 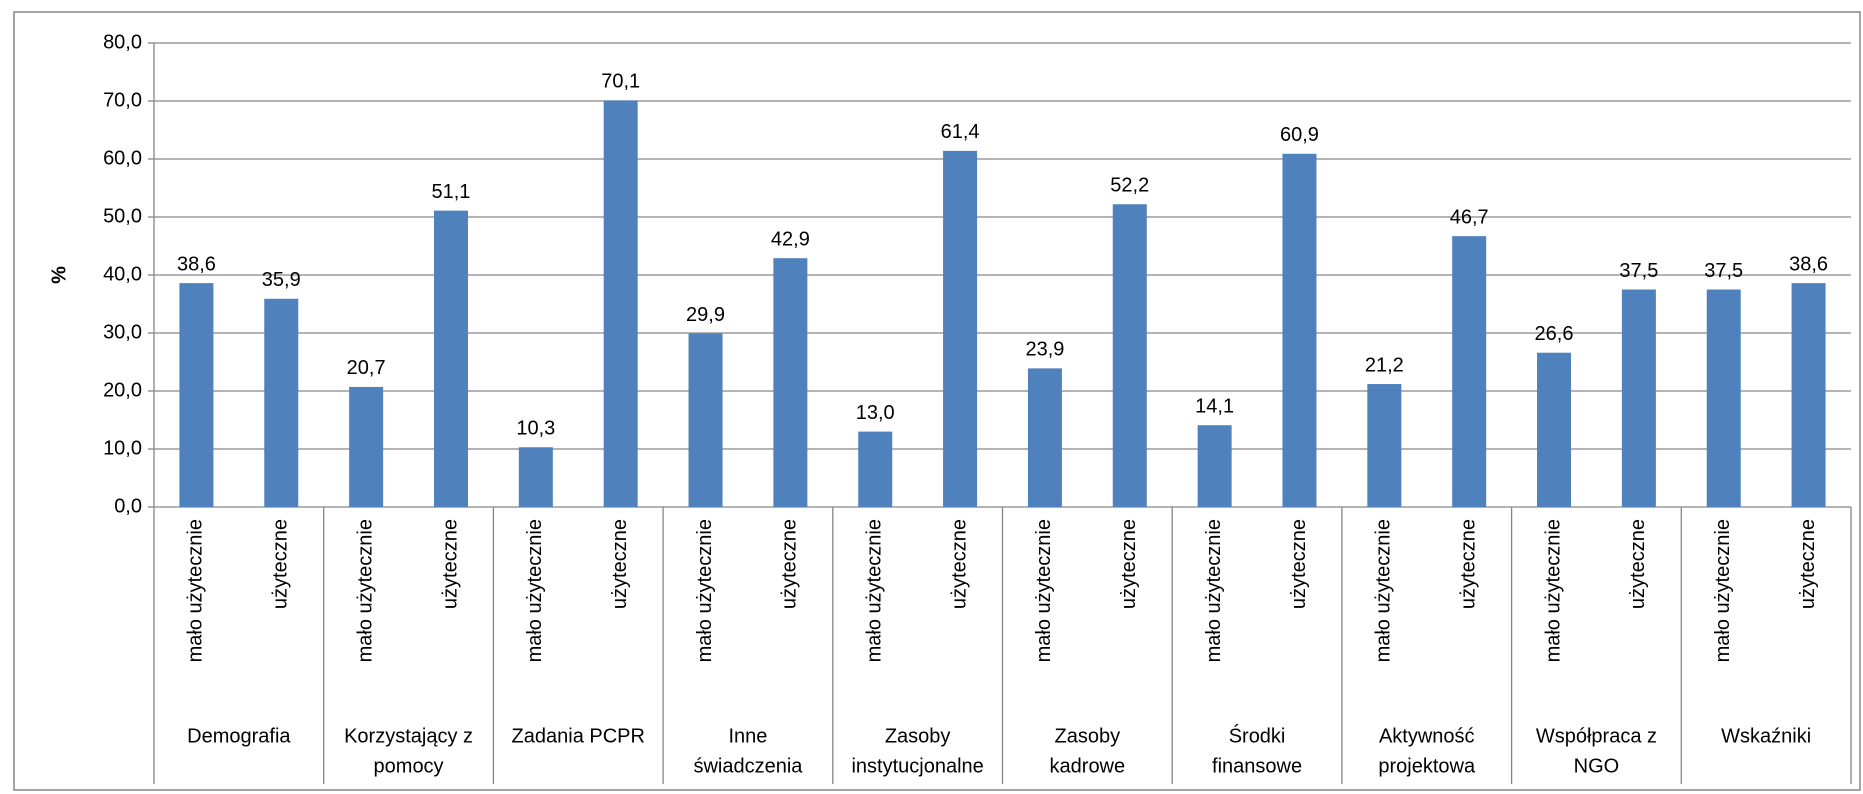 I want to click on data-label: 10,3, so click(x=535, y=429).